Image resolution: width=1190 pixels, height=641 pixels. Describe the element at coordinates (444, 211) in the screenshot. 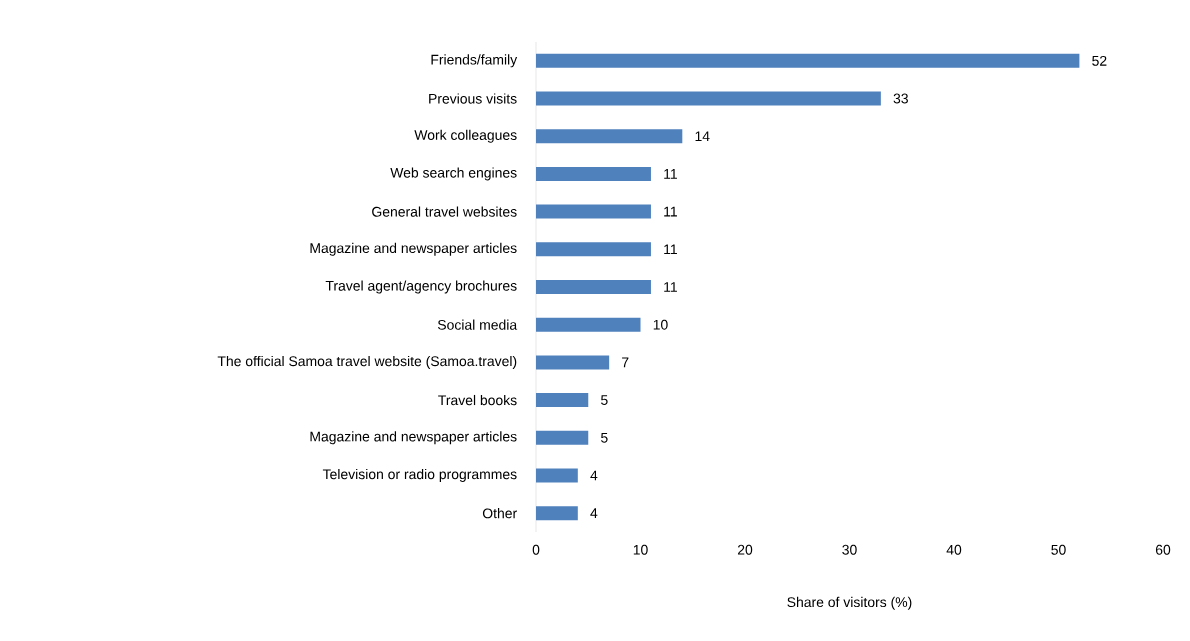

I see `y-tick-label: General travel websites` at that location.